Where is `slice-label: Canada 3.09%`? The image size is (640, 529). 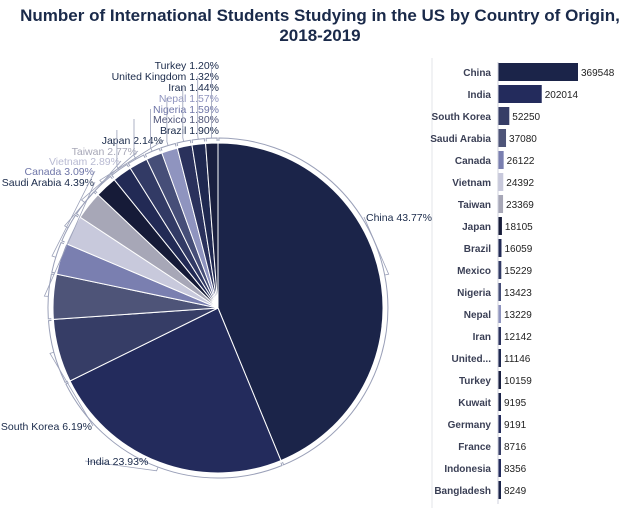
slice-label: Canada 3.09% is located at coordinates (59, 172).